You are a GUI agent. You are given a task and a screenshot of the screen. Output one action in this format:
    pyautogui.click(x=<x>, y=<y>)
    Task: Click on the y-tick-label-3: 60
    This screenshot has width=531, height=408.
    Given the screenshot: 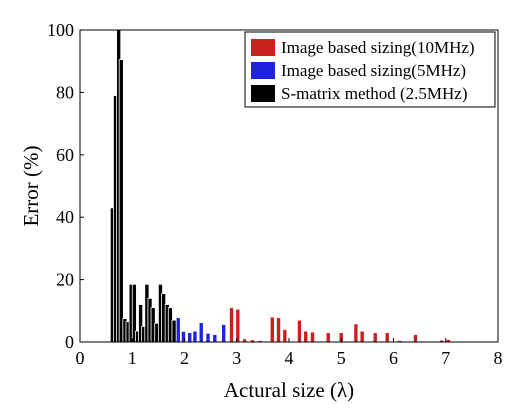 What is the action you would take?
    pyautogui.click(x=65, y=155)
    